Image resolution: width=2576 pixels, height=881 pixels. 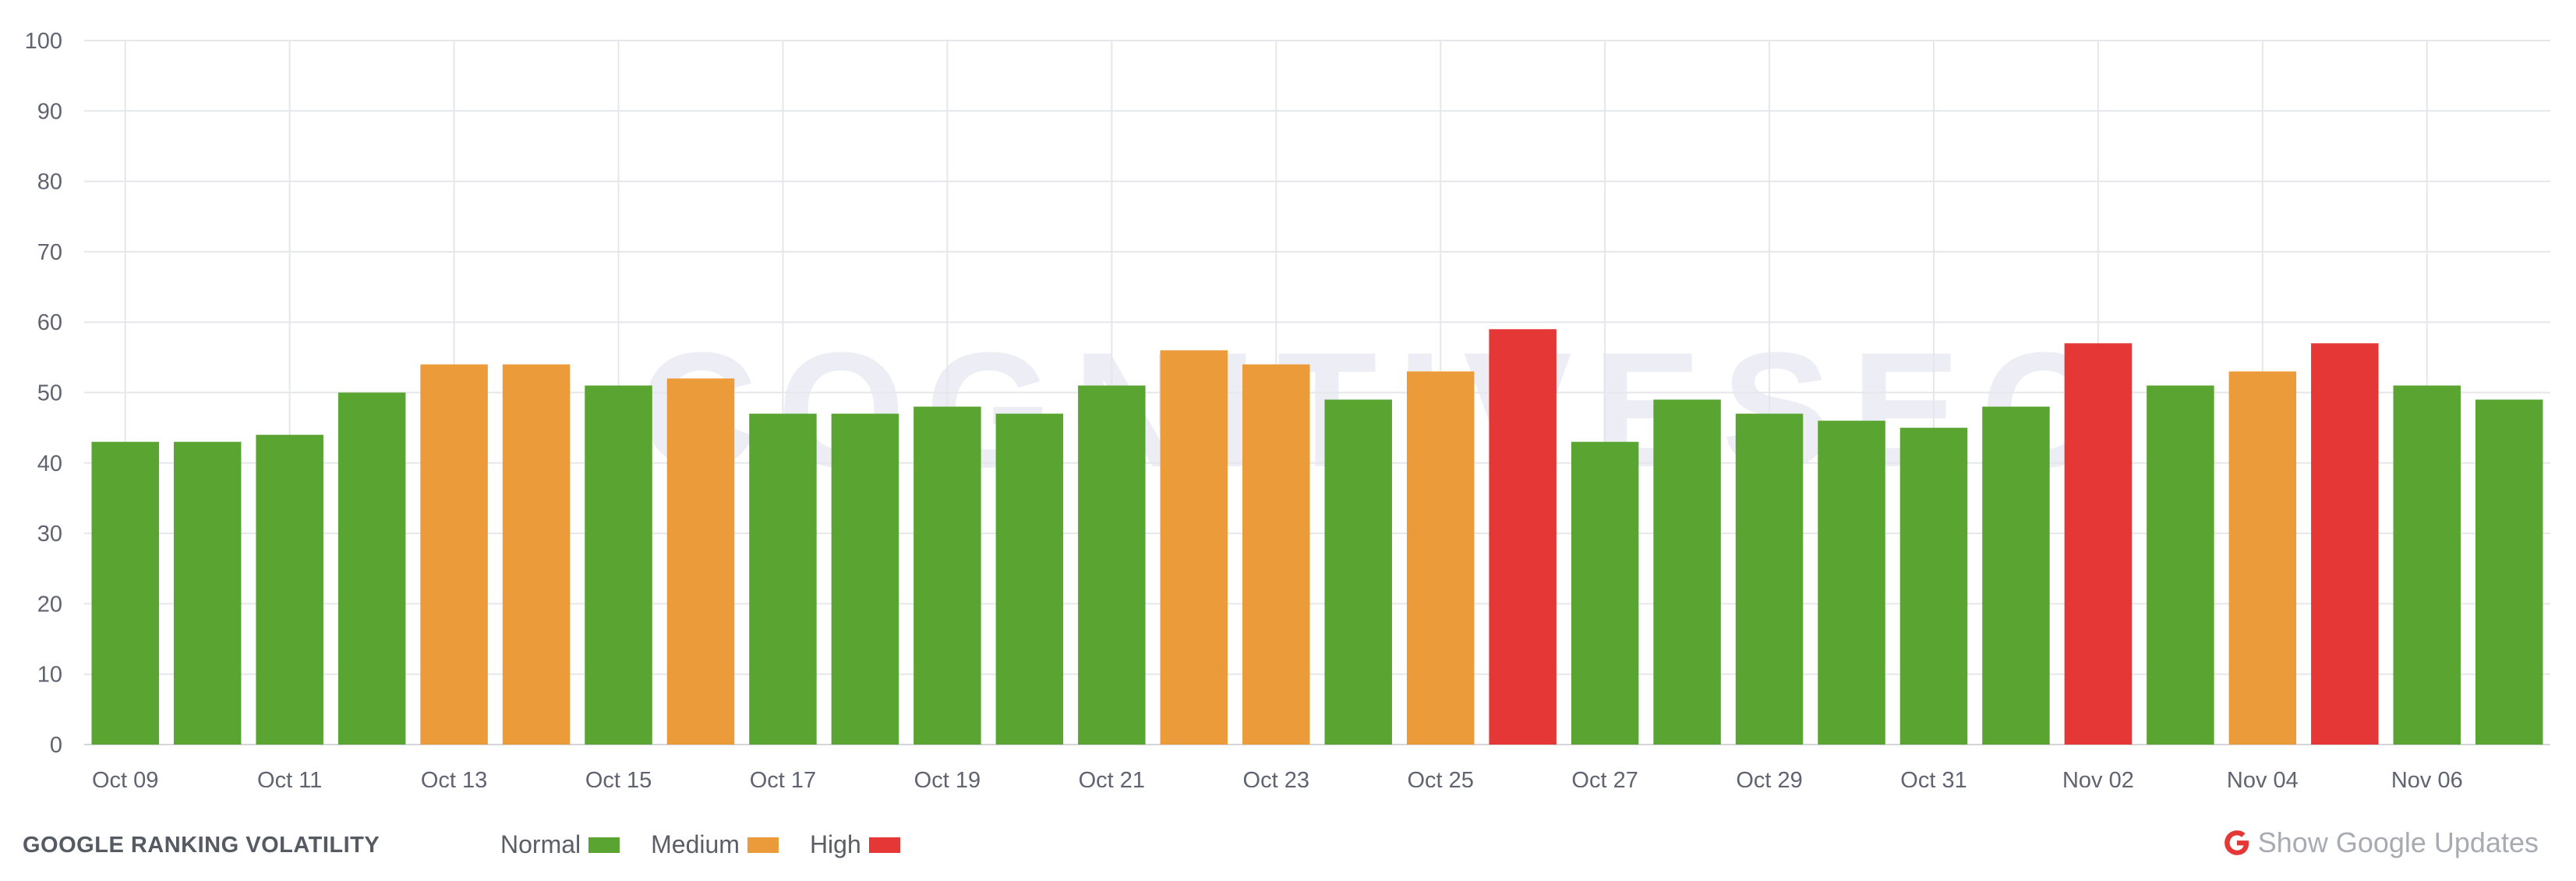 What do you see at coordinates (49, 182) in the screenshot?
I see `y-tick-label: 80` at bounding box center [49, 182].